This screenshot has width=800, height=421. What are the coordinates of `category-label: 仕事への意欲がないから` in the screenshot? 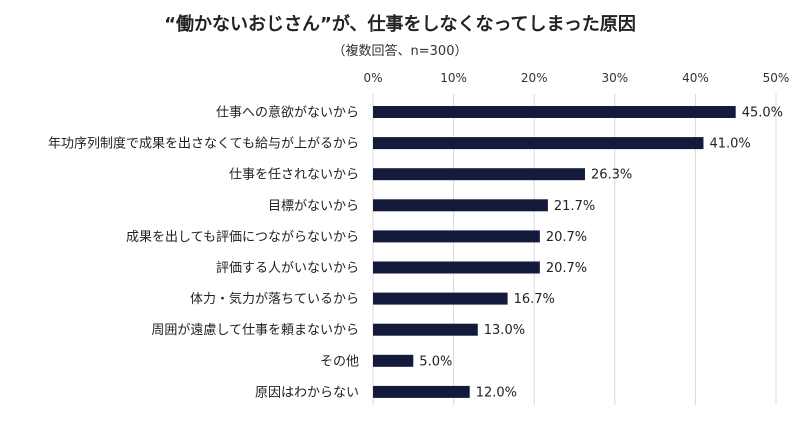 It's located at (287, 113).